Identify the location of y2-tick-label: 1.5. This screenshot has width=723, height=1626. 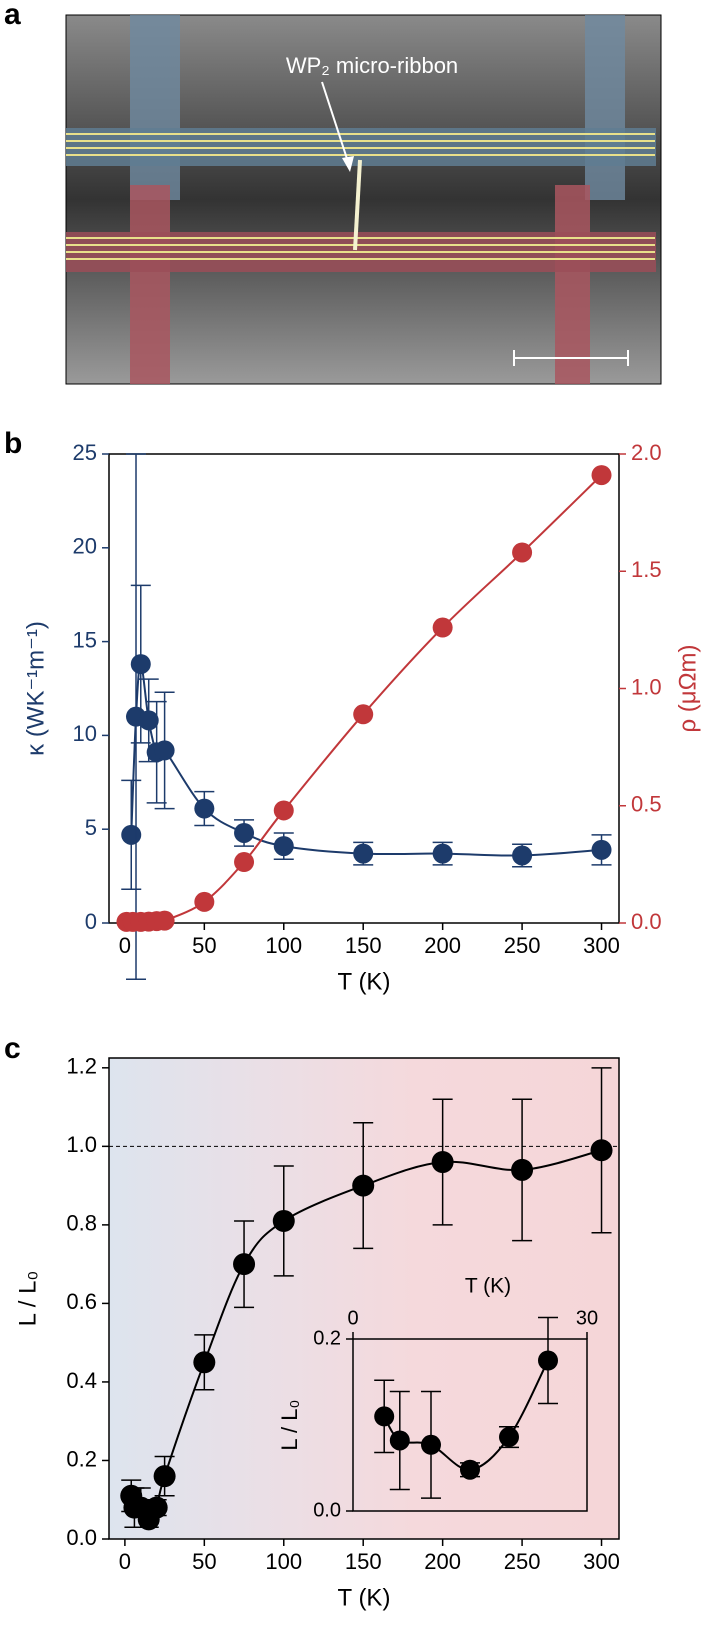
(646, 569).